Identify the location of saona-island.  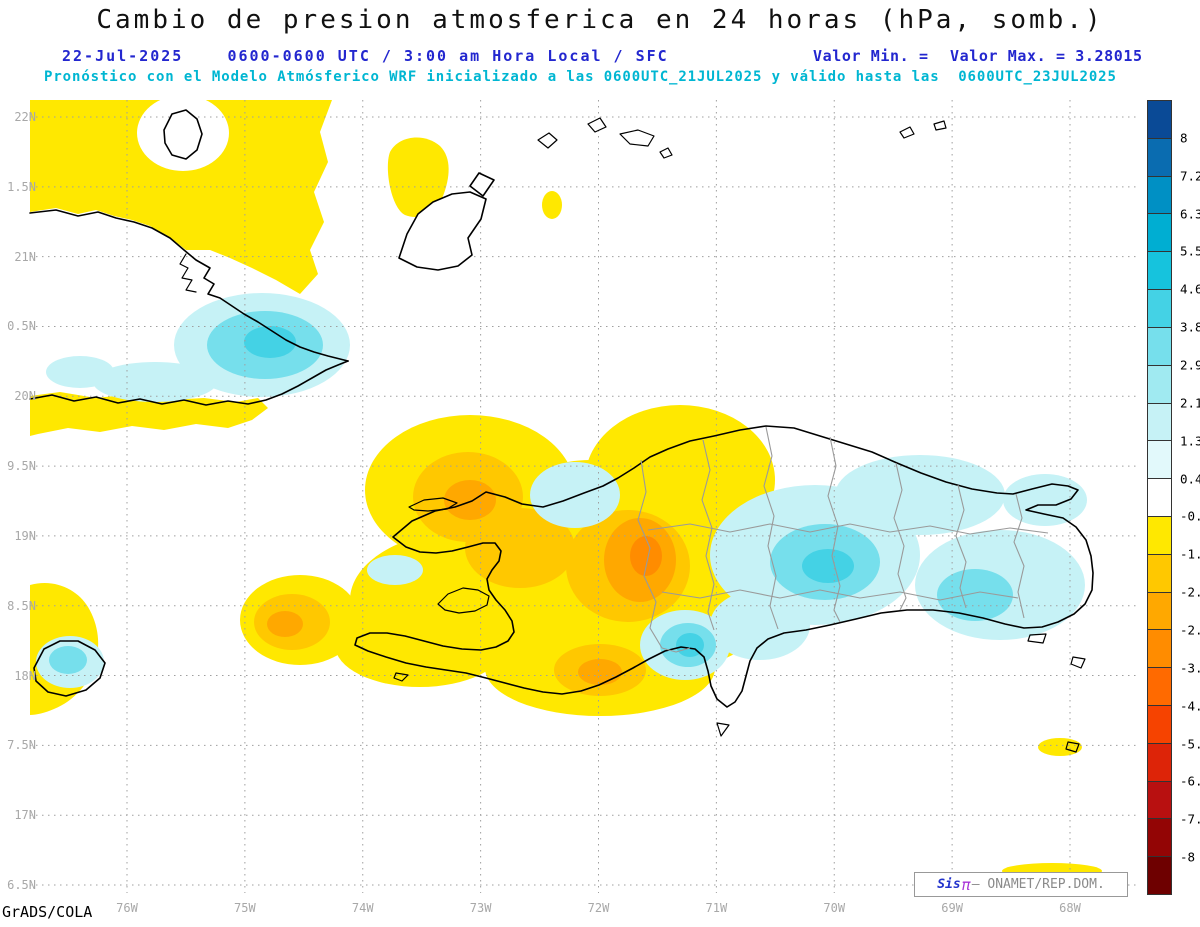
(1037, 638).